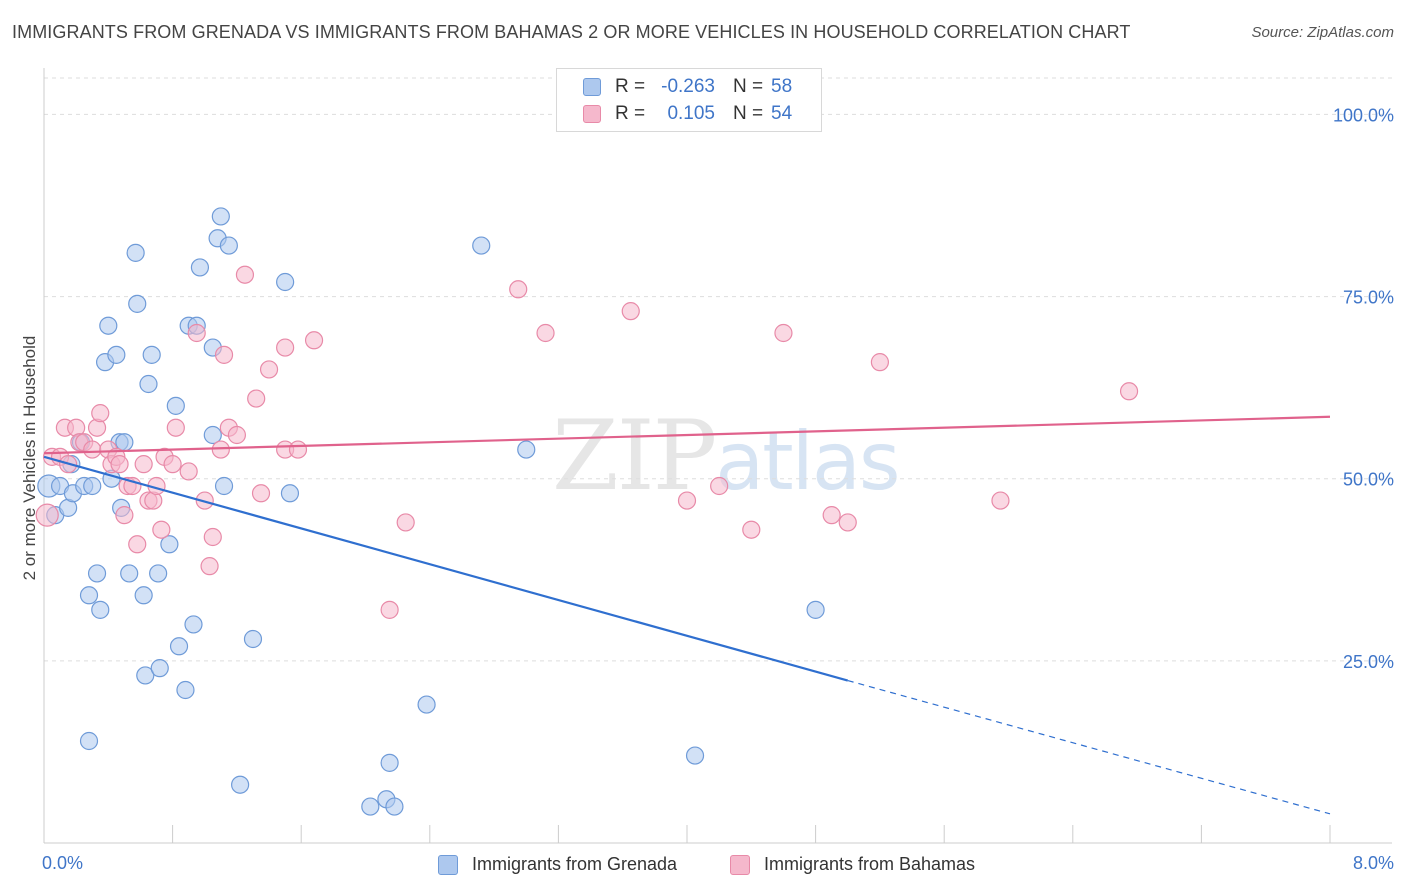 The height and width of the screenshot is (892, 1406). What do you see at coordinates (1373, 863) in the screenshot?
I see `x-tick-label: 8.0%` at bounding box center [1373, 863].